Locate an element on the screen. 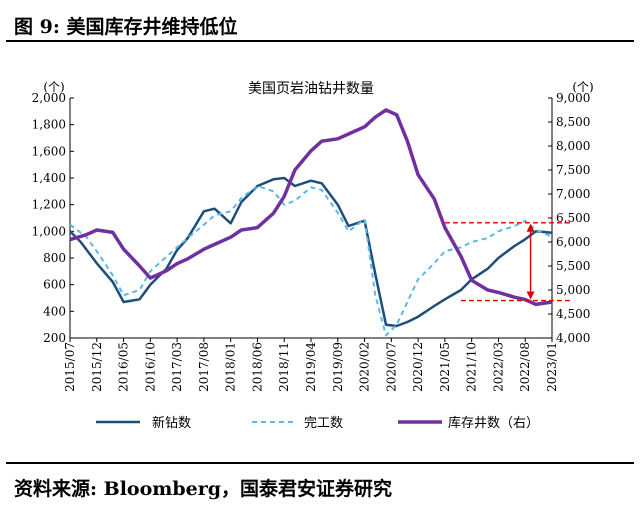  x-tick-label: 2022/08 is located at coordinates (525, 367).